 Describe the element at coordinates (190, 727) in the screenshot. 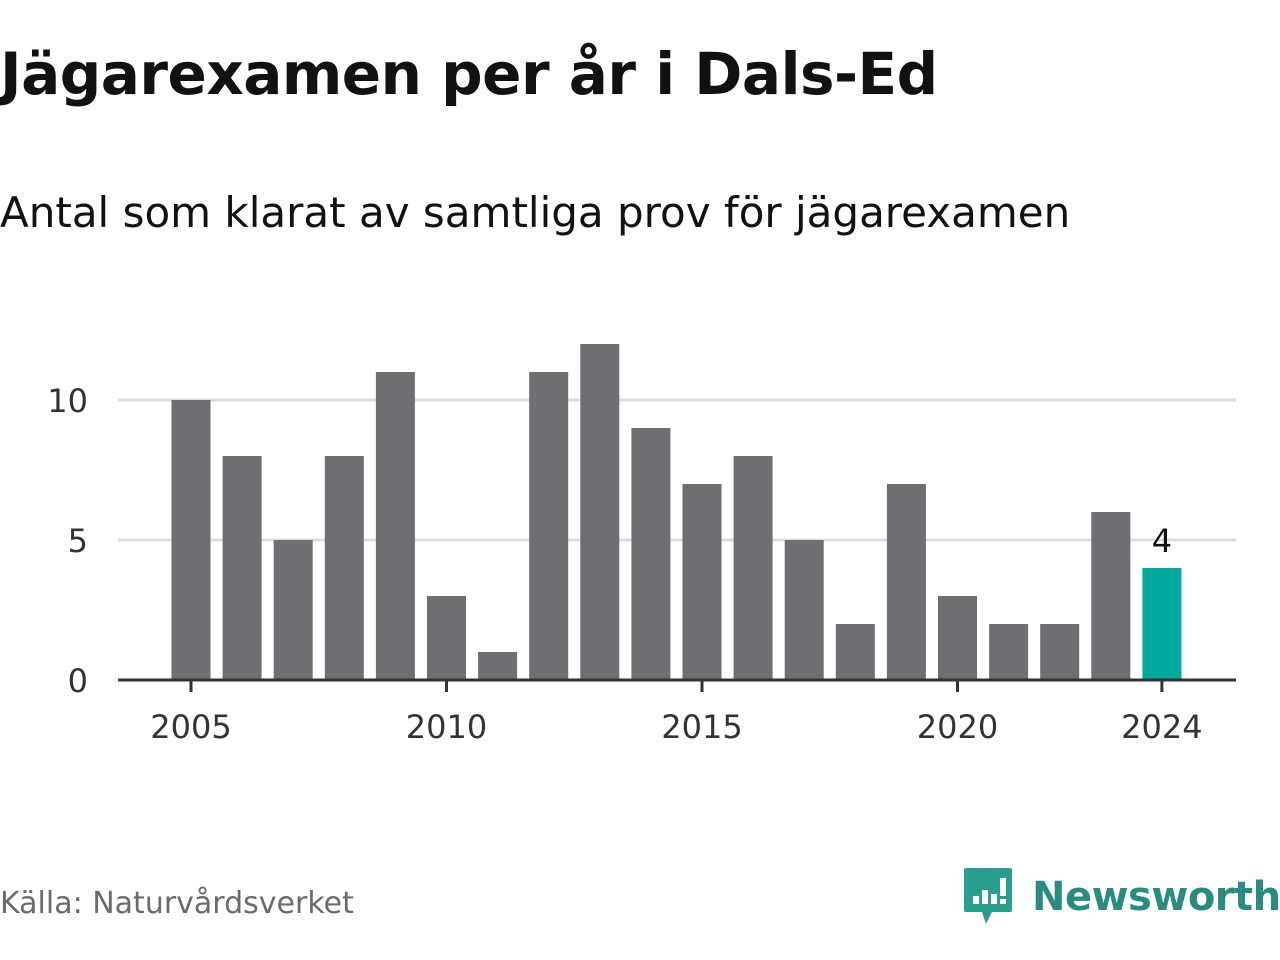

I see `x-tick-label: 2005` at that location.